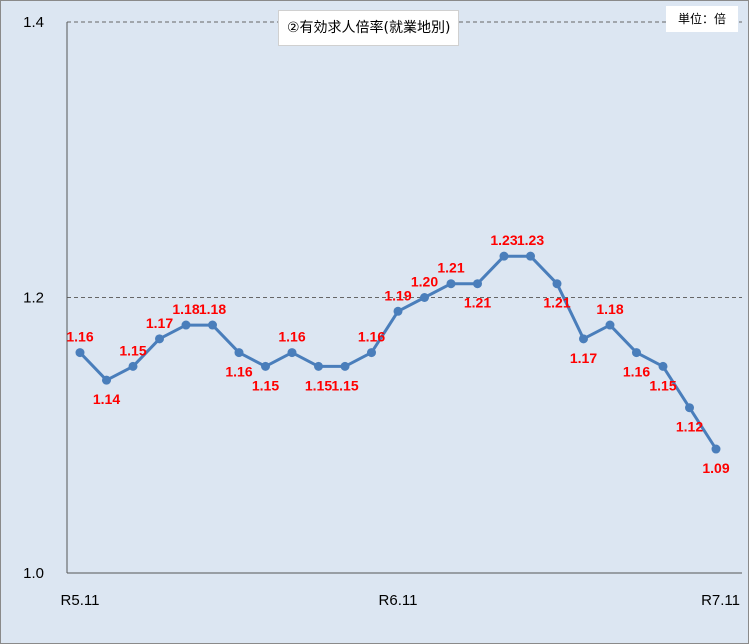 This screenshot has width=749, height=644. I want to click on chart-title: ②有効求人倍率(就業地別), so click(369, 28).